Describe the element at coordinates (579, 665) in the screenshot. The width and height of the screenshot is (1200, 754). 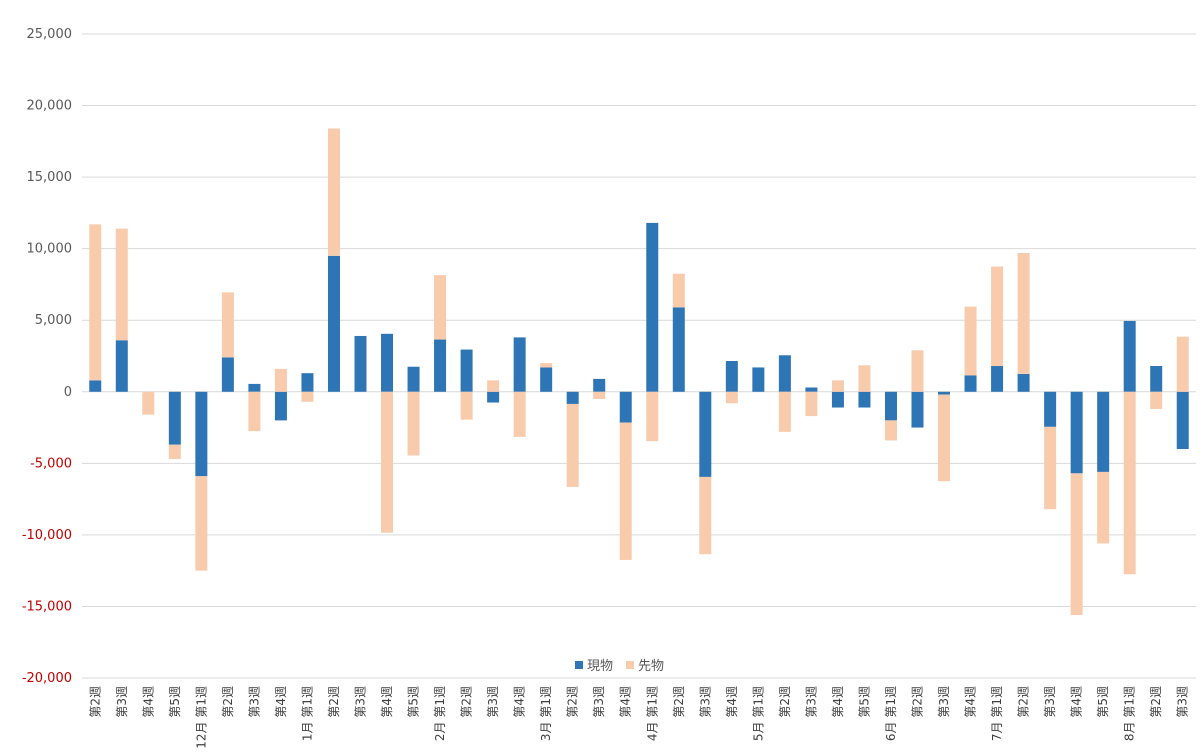
I see `legend-swatch-genbutsu` at that location.